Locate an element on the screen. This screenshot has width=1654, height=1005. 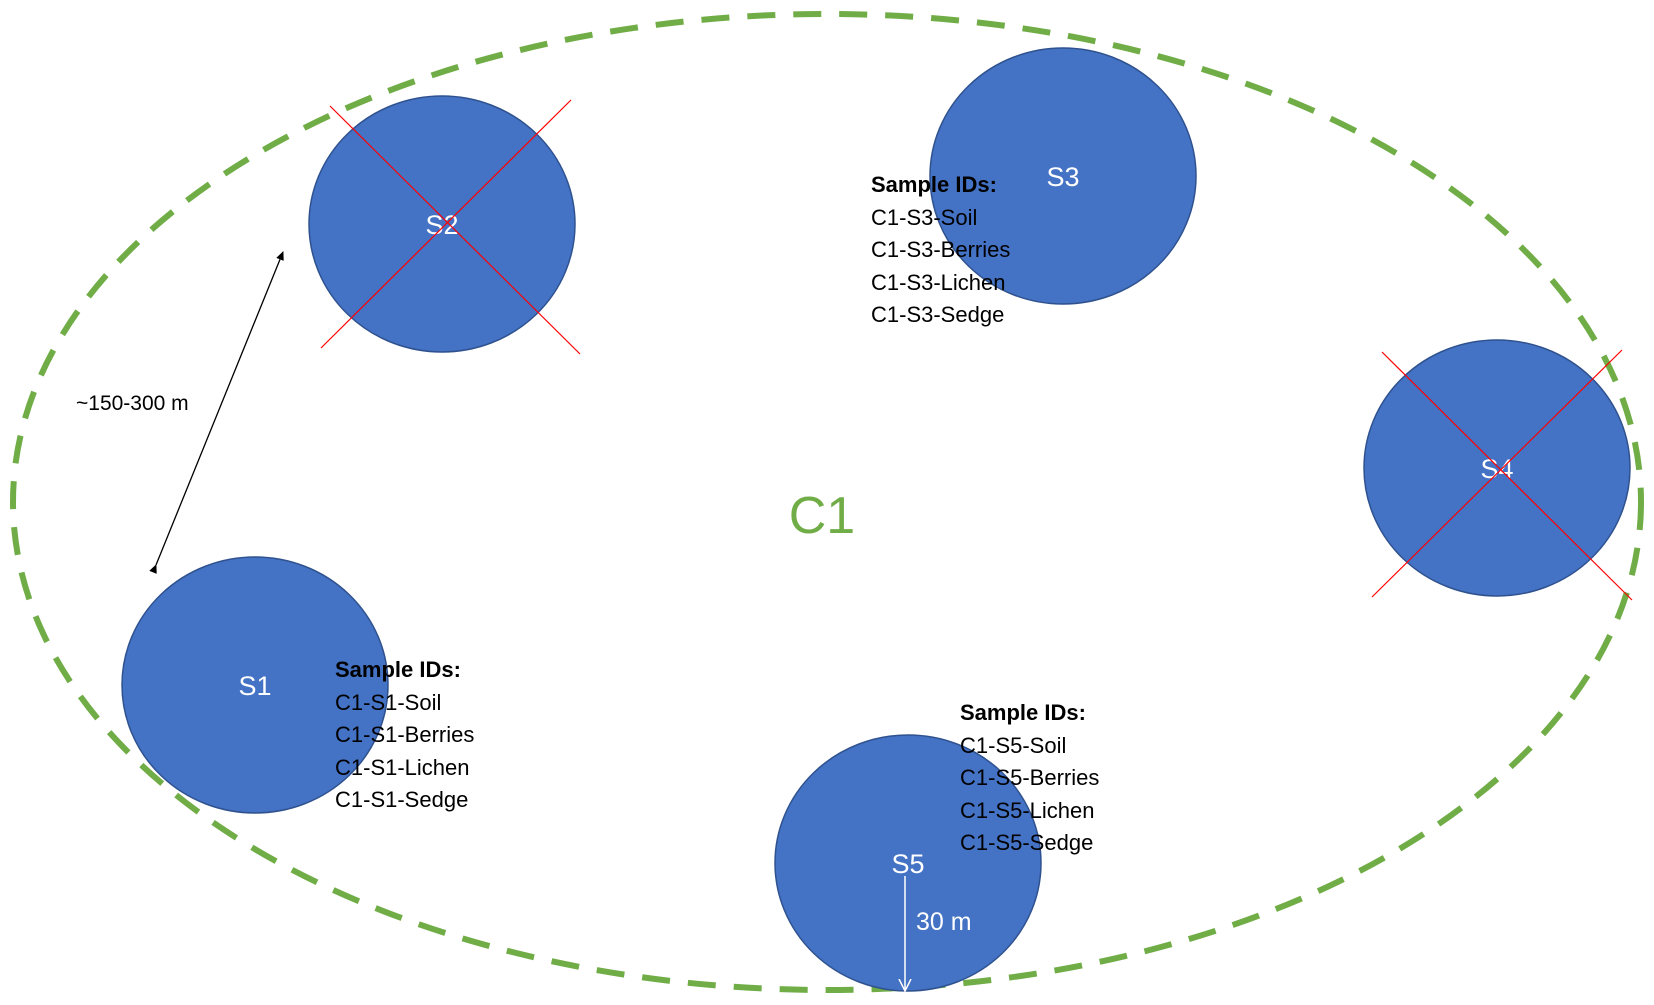
site-label: S5 is located at coordinates (907, 864).